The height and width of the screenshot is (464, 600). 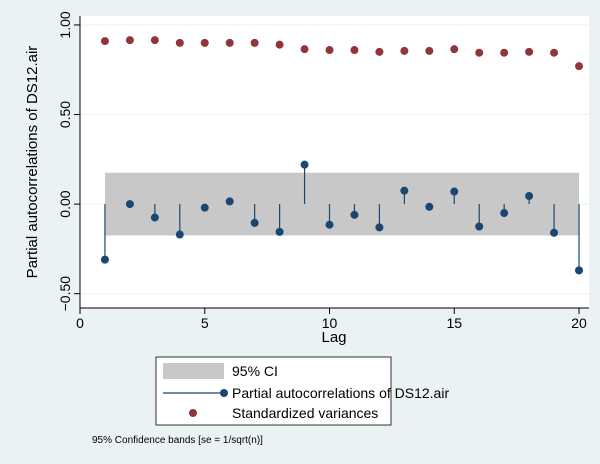 I want to click on legend-variance-swatch, so click(x=193, y=413).